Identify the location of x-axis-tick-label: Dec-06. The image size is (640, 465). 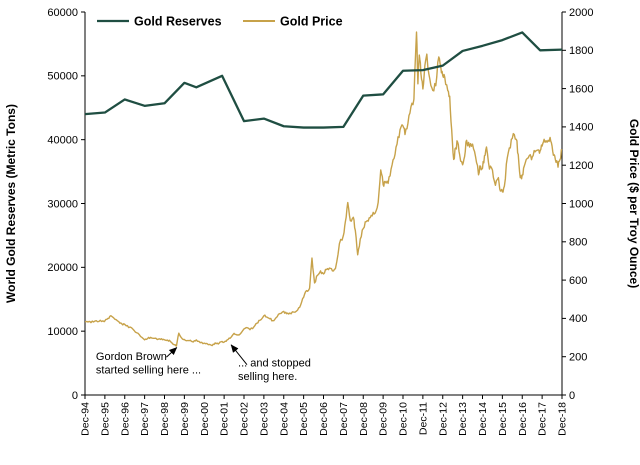
(324, 419).